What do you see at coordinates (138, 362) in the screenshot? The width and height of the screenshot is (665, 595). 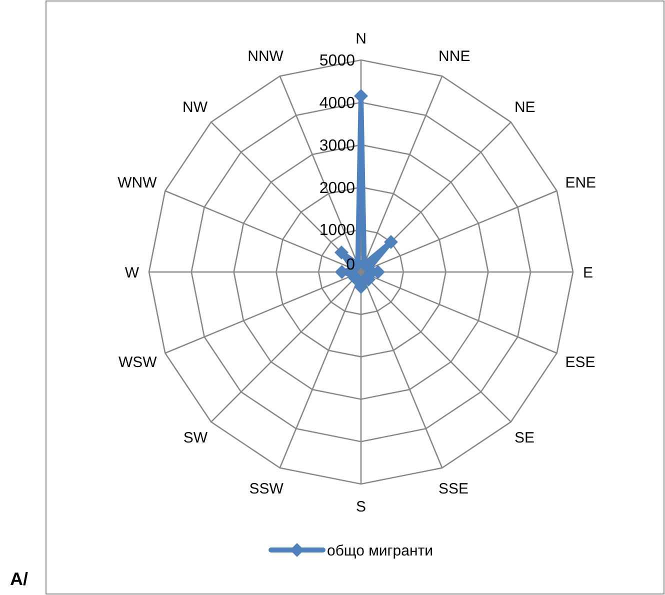 I see `spoke-label: WSW` at bounding box center [138, 362].